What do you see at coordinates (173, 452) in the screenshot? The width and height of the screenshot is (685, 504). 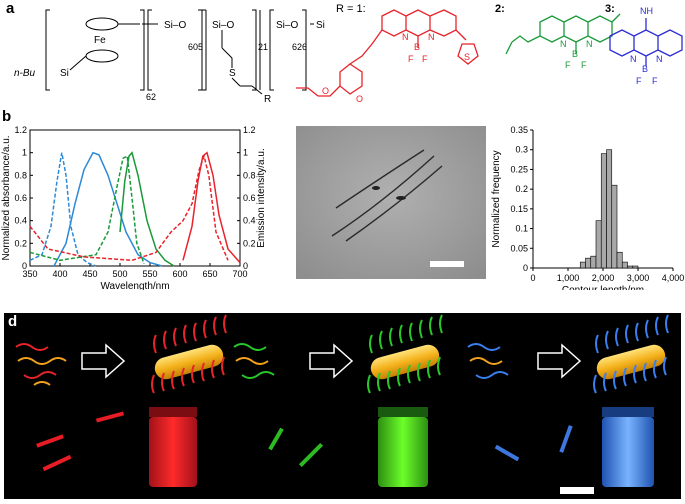 I see `vial-red` at bounding box center [173, 452].